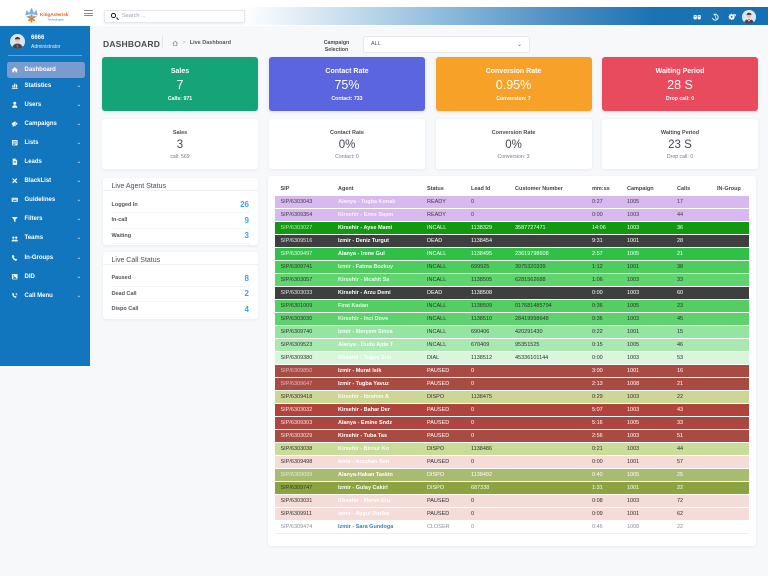 This screenshot has height=576, width=768. What do you see at coordinates (56, 20) in the screenshot?
I see `svg-text: Technologies` at bounding box center [56, 20].